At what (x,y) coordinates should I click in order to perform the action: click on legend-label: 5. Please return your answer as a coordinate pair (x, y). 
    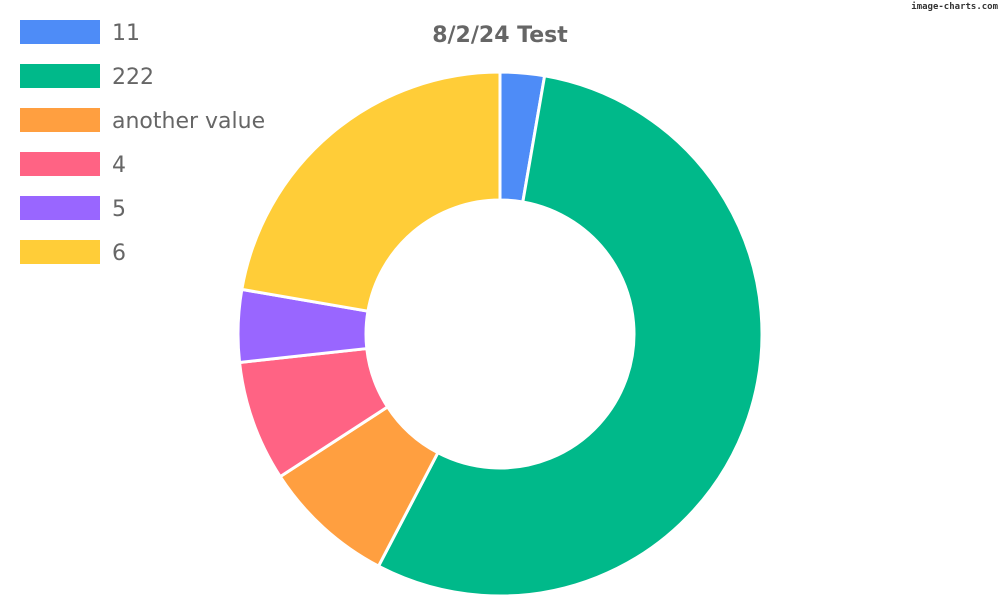
    Looking at the image, I should click on (119, 209).